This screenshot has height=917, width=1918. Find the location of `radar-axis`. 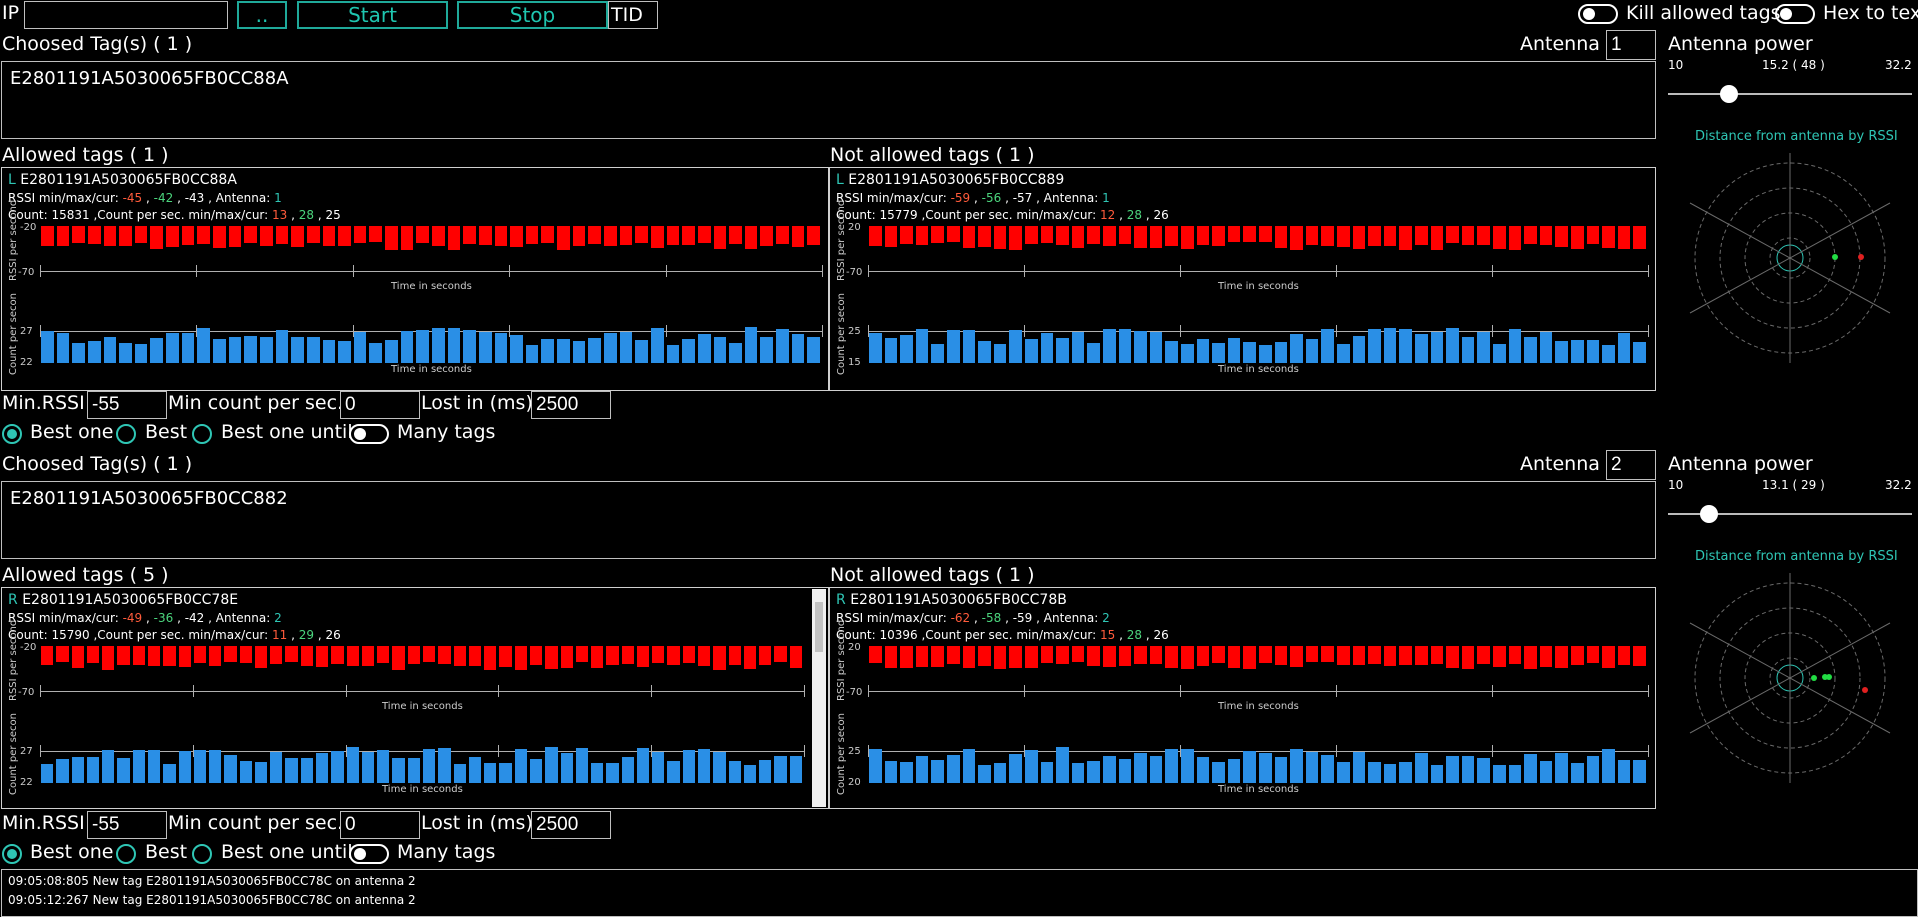

radar-axis is located at coordinates (1790, 258).